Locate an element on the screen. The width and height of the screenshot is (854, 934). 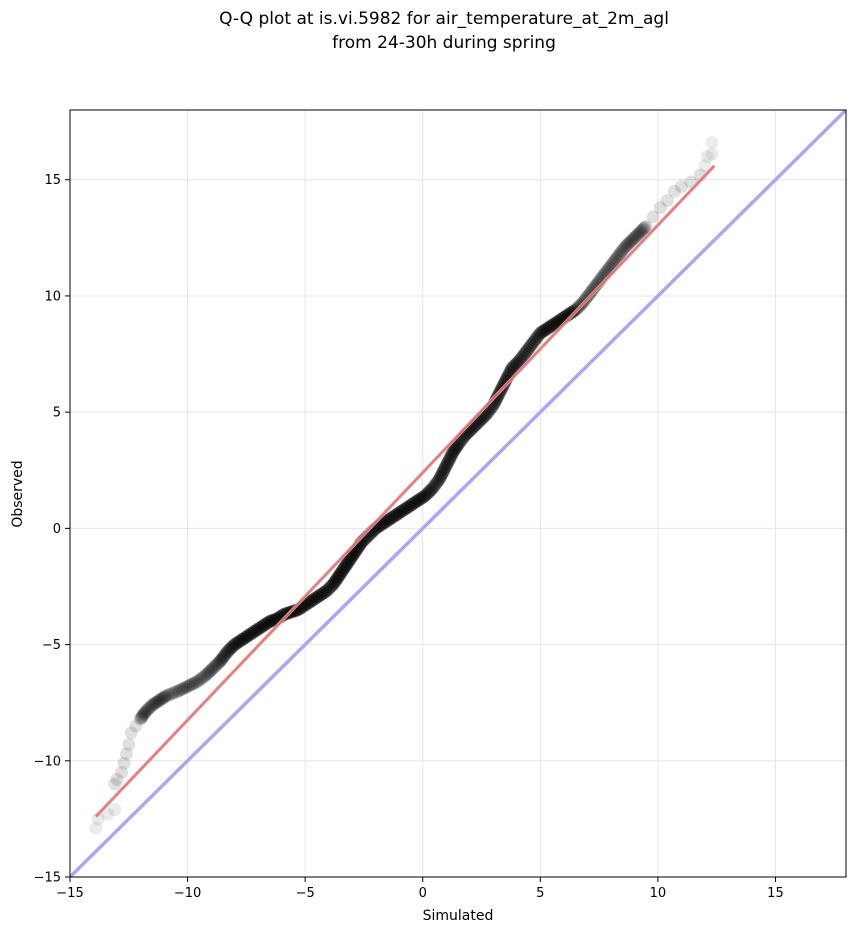
x-tick-label-5: 10 is located at coordinates (658, 893).